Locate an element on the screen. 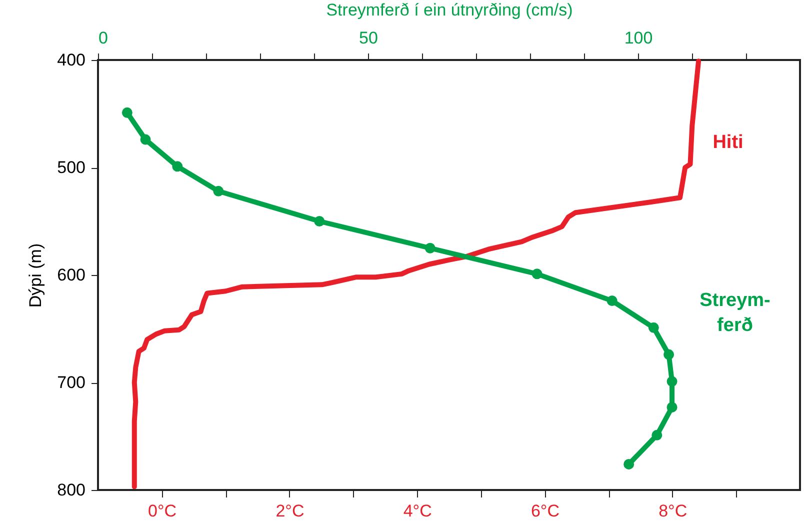  x-tick-label: 4°C is located at coordinates (417, 511).